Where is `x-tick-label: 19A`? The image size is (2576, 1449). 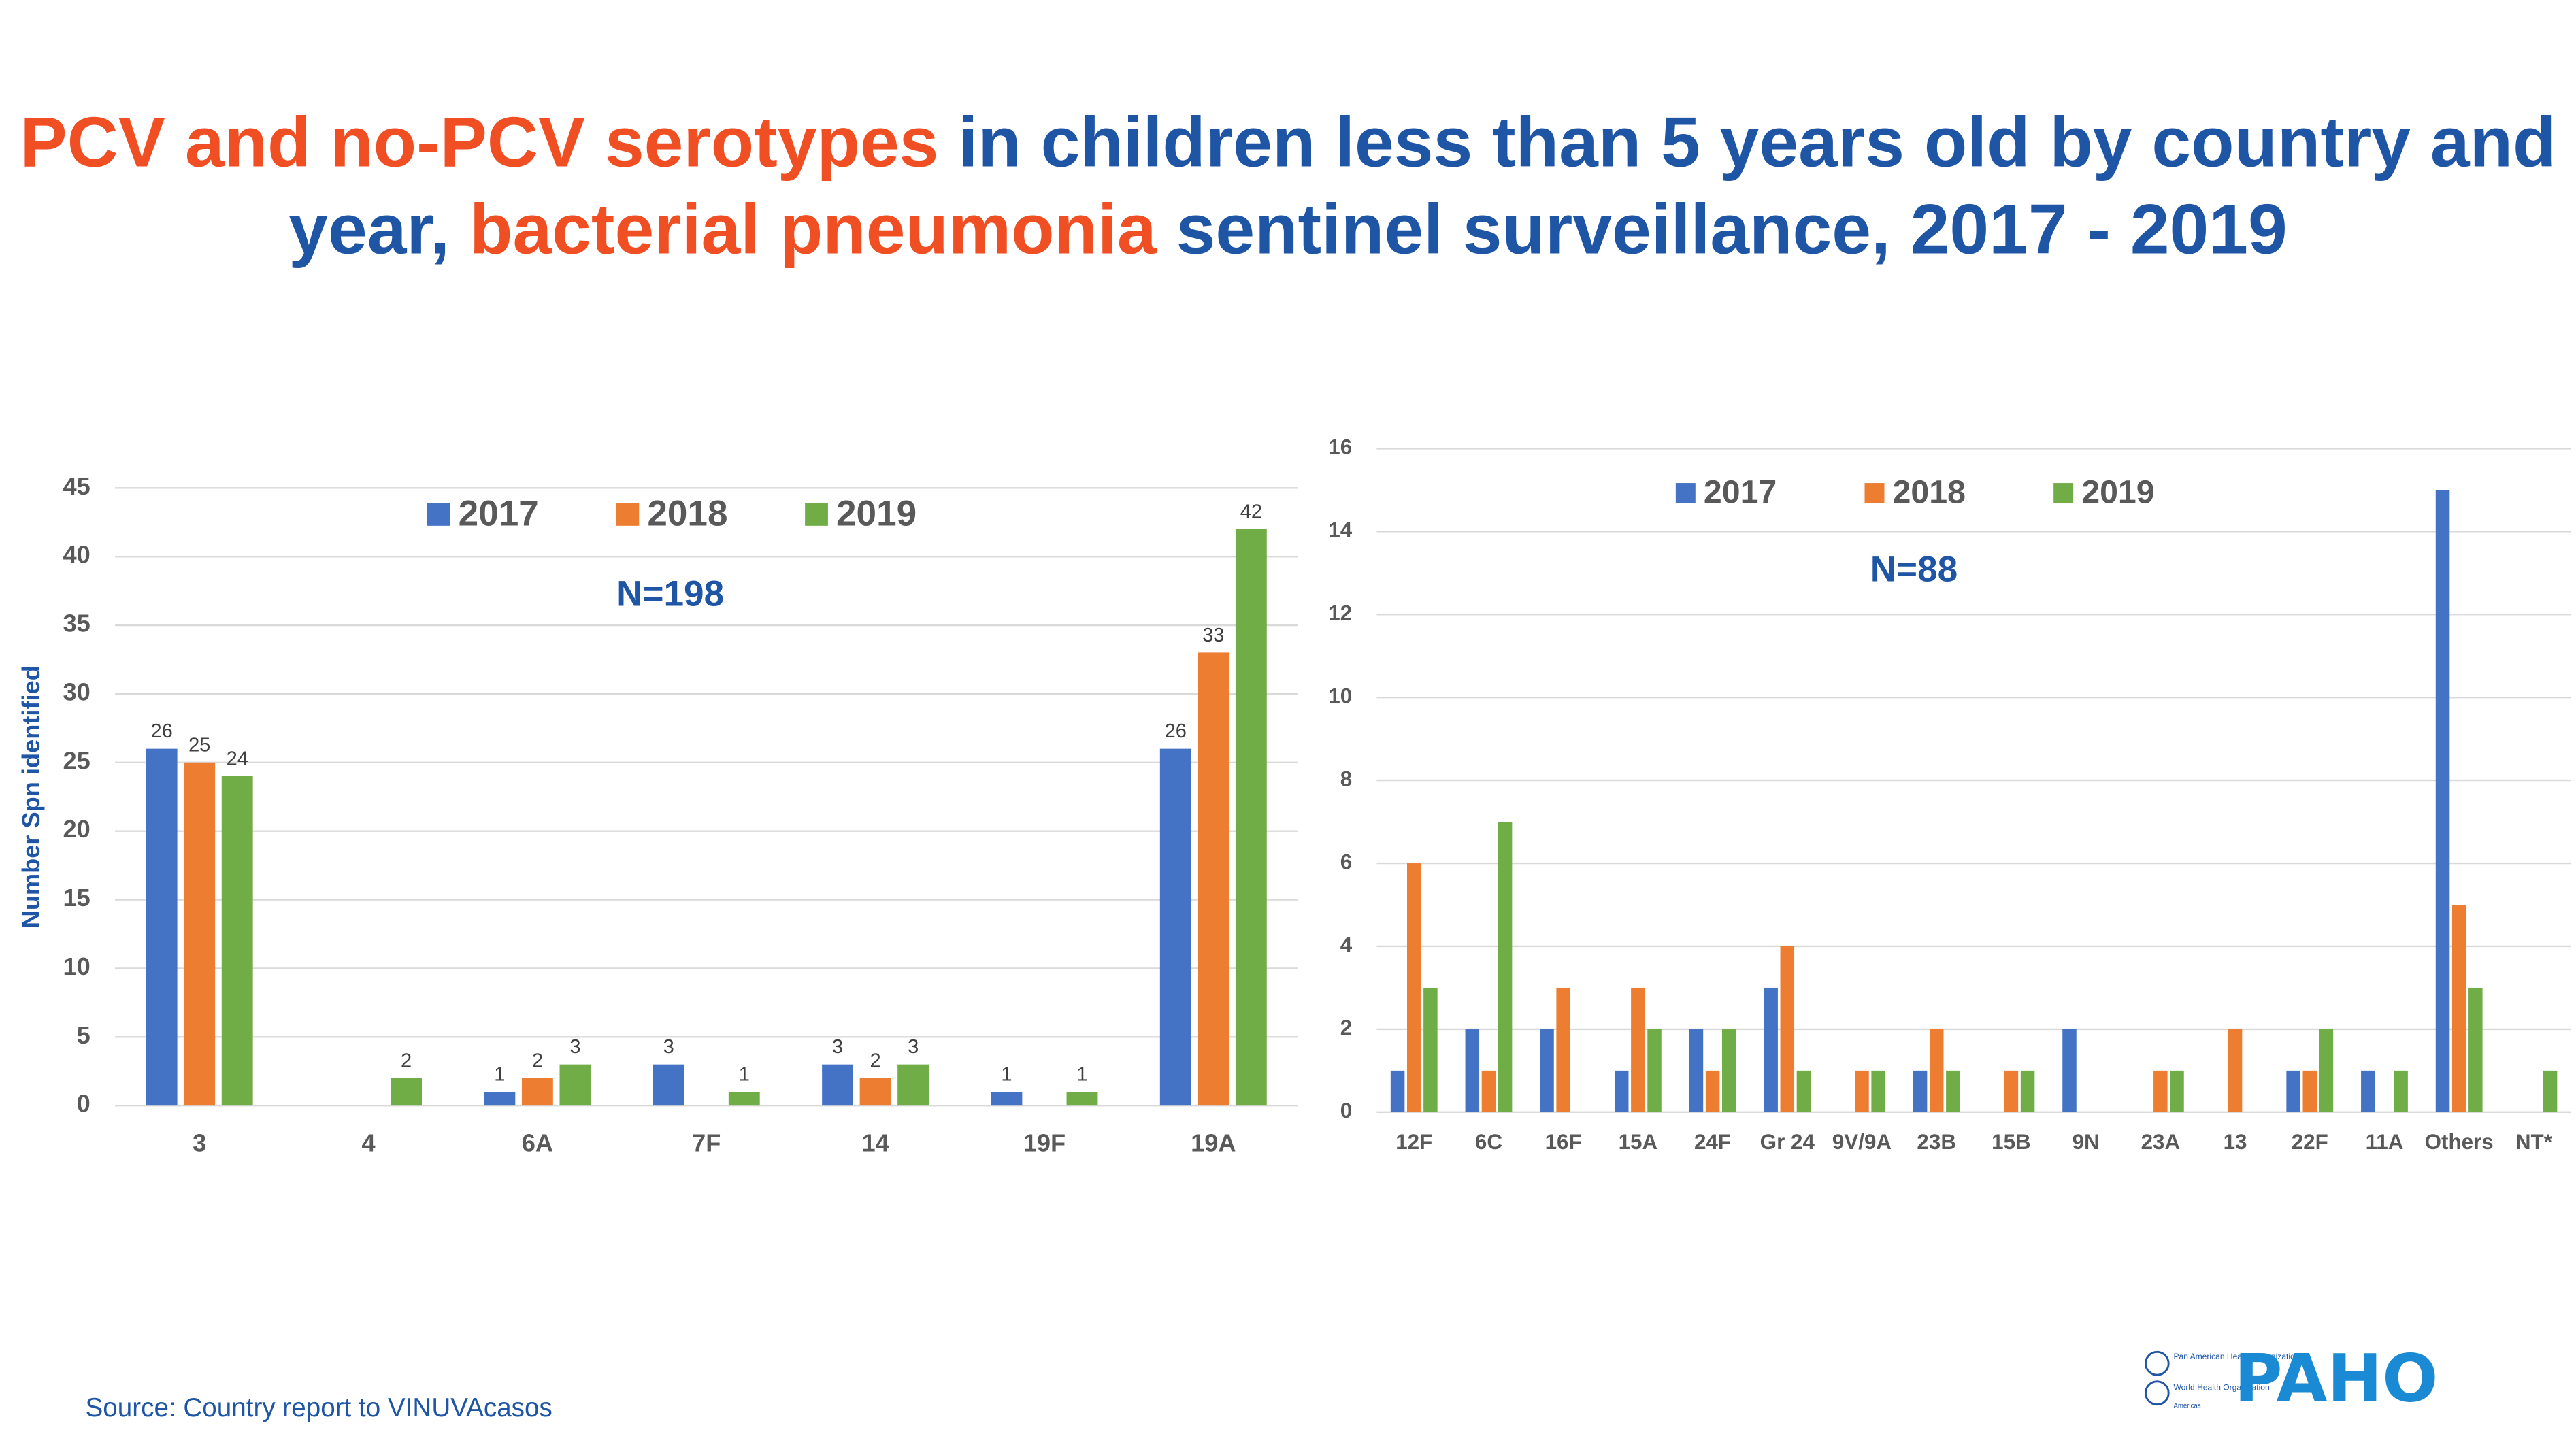
x-tick-label: 19A is located at coordinates (1213, 1143).